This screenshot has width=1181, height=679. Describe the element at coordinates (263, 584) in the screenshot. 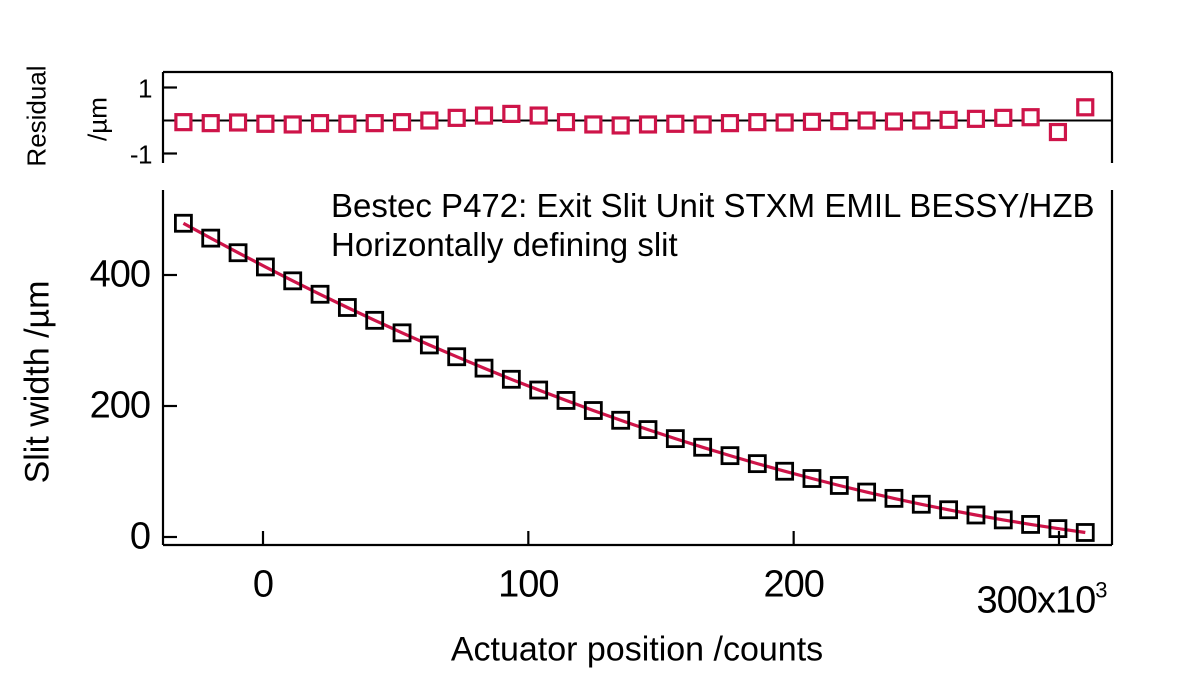

I see `x-tick-label: 0` at that location.